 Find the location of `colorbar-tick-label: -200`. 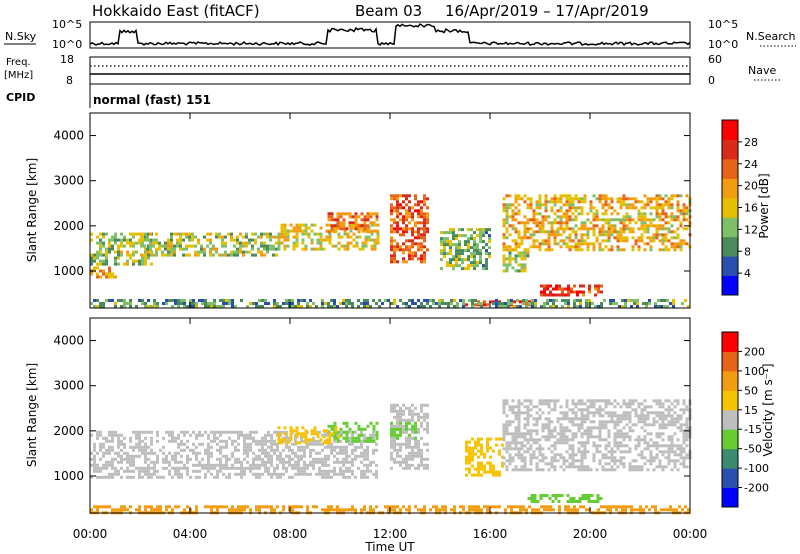

colorbar-tick-label: -200 is located at coordinates (756, 488).